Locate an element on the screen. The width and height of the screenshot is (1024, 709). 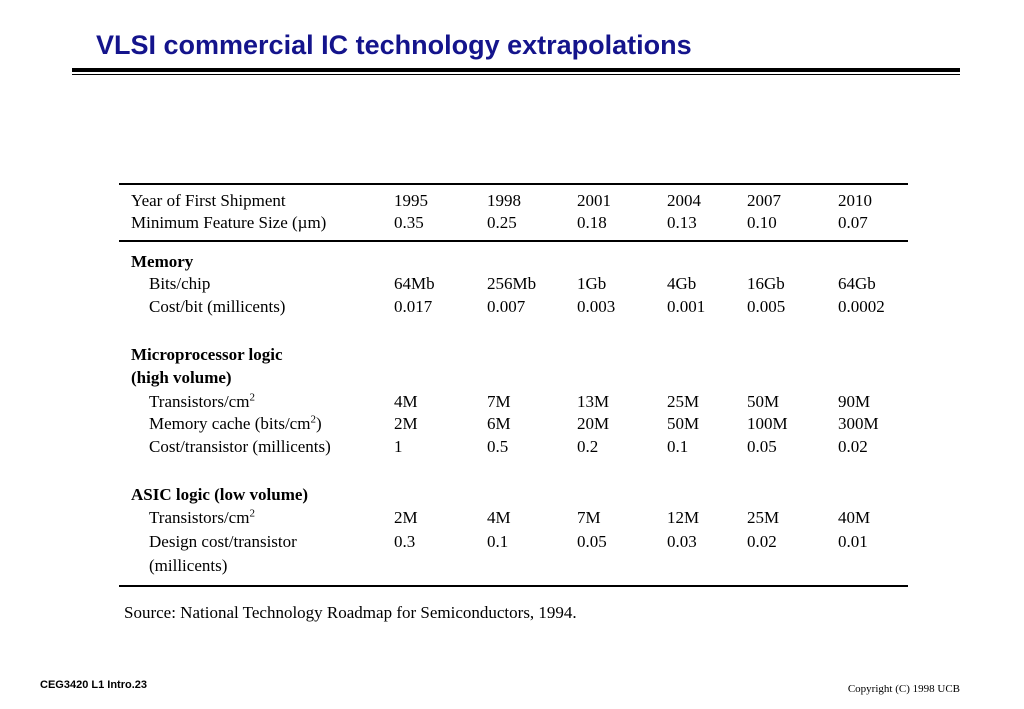
table-cell: 0.18 is located at coordinates (592, 222).